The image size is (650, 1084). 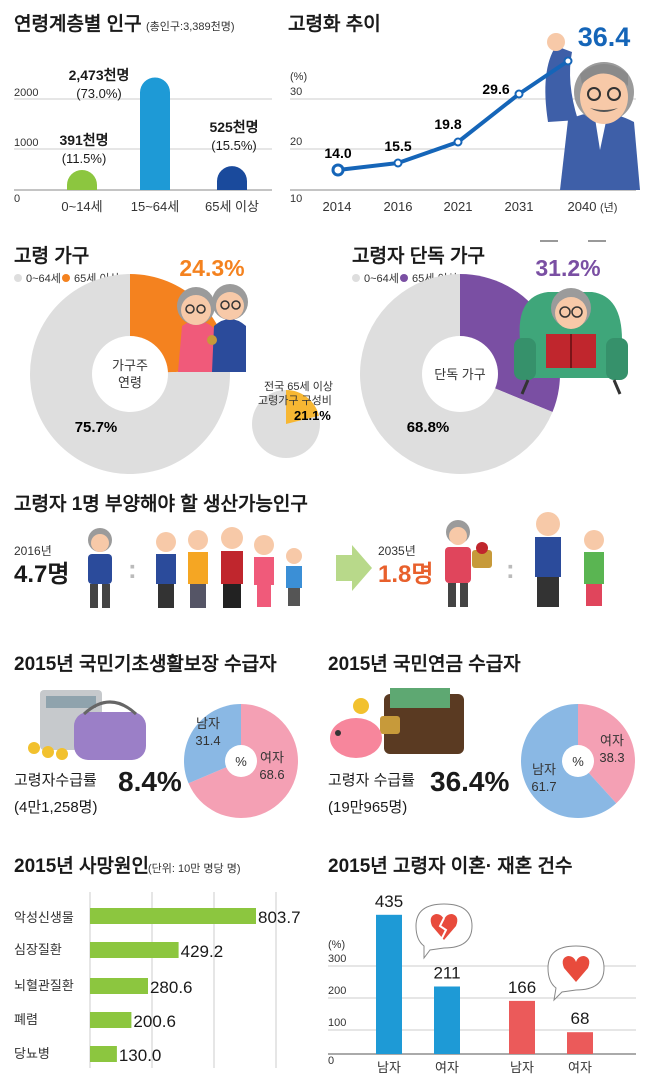 I want to click on divorce-value-label-1: 211, so click(x=446, y=972).